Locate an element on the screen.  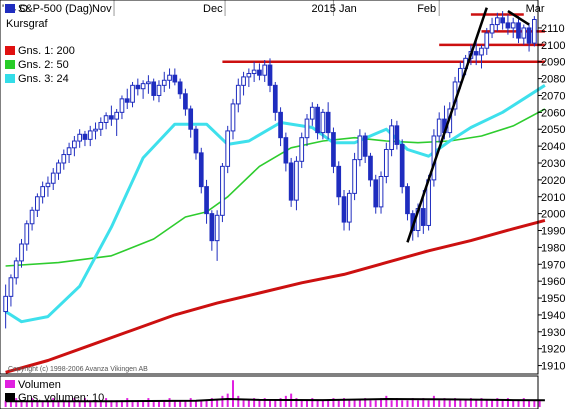
volume-average-line is located at coordinates (275, 400).